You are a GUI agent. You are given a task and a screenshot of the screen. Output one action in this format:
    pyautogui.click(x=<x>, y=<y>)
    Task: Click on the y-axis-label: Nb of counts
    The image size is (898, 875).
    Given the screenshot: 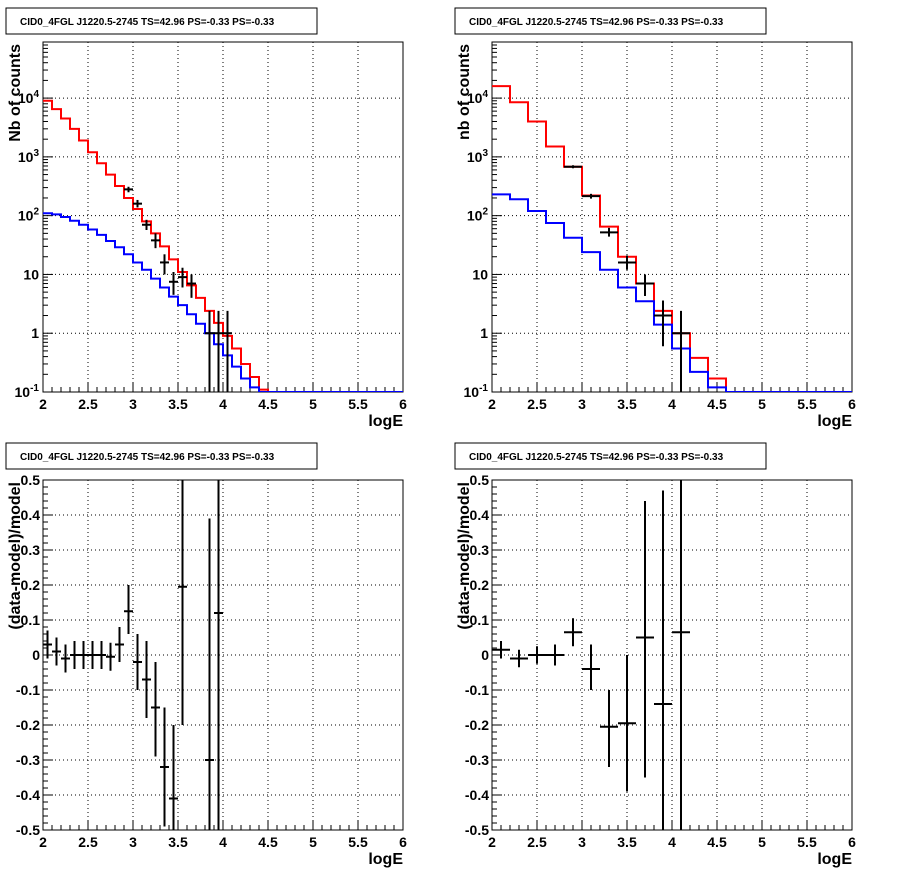 What is the action you would take?
    pyautogui.click(x=15, y=93)
    